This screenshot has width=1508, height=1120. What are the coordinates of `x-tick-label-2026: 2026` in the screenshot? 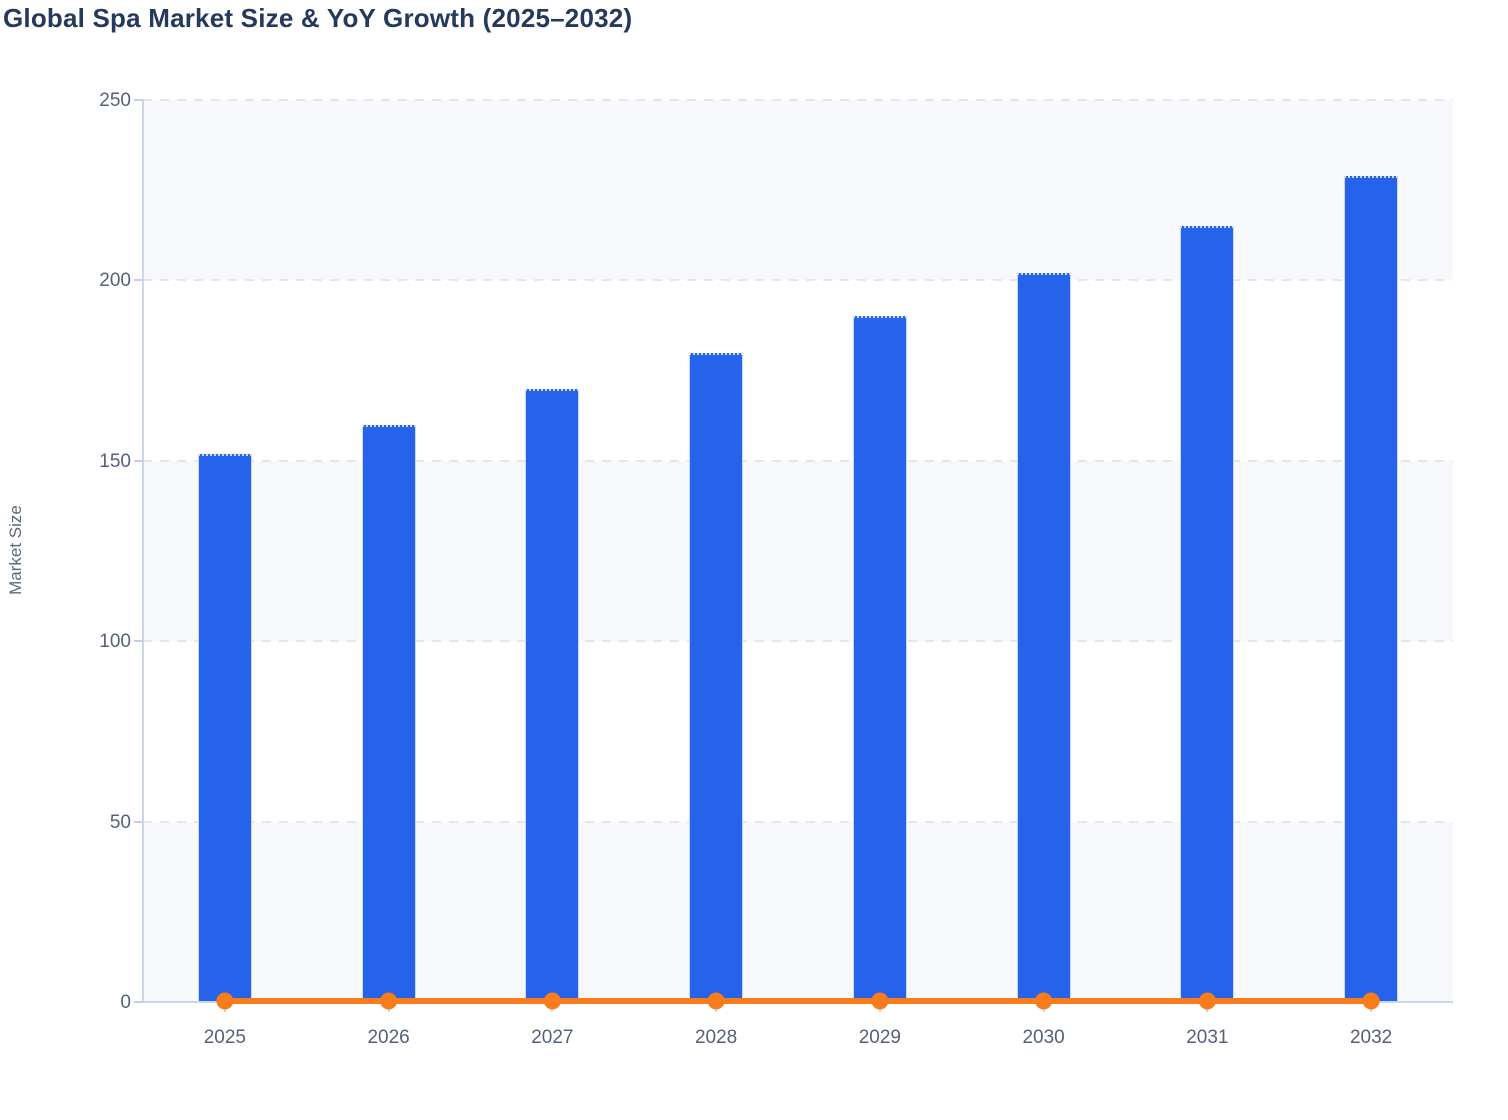 It's located at (388, 1037).